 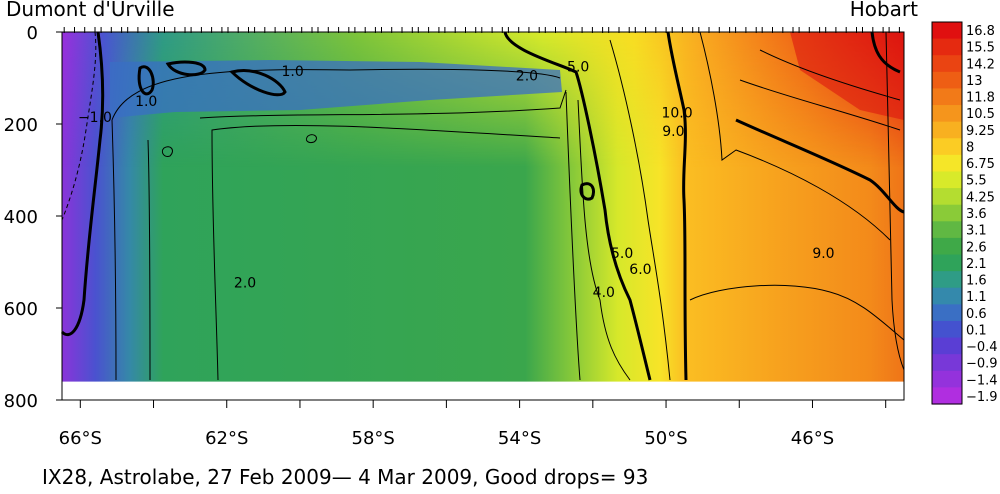 I want to click on colorbar-label: −1.9, so click(x=982, y=397).